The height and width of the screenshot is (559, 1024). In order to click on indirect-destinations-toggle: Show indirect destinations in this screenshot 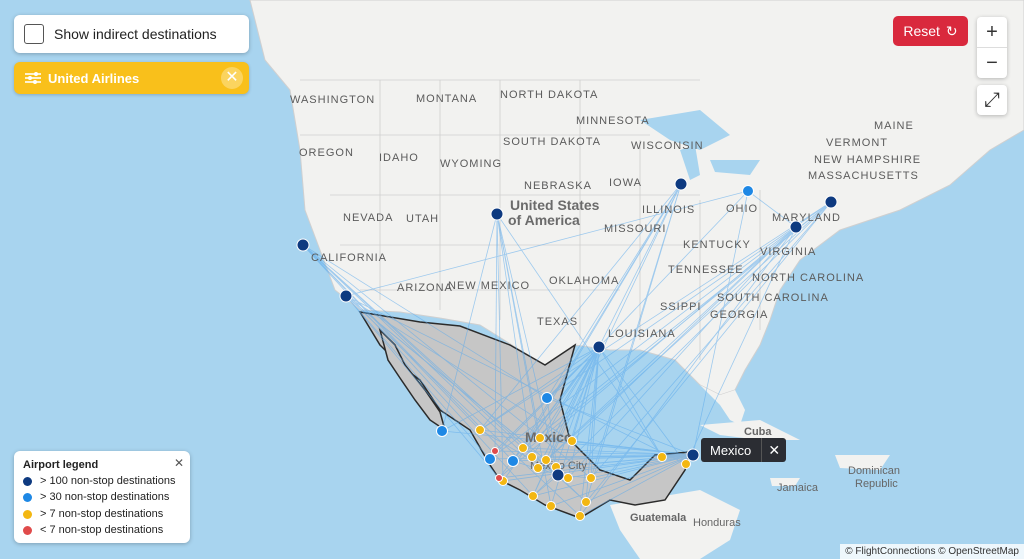, I will do `click(131, 34)`.